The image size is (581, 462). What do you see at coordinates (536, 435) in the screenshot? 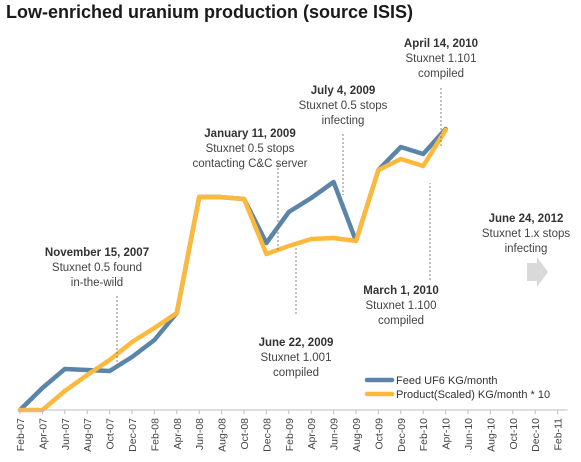
I see `x-tick-label: Dec-10` at bounding box center [536, 435].